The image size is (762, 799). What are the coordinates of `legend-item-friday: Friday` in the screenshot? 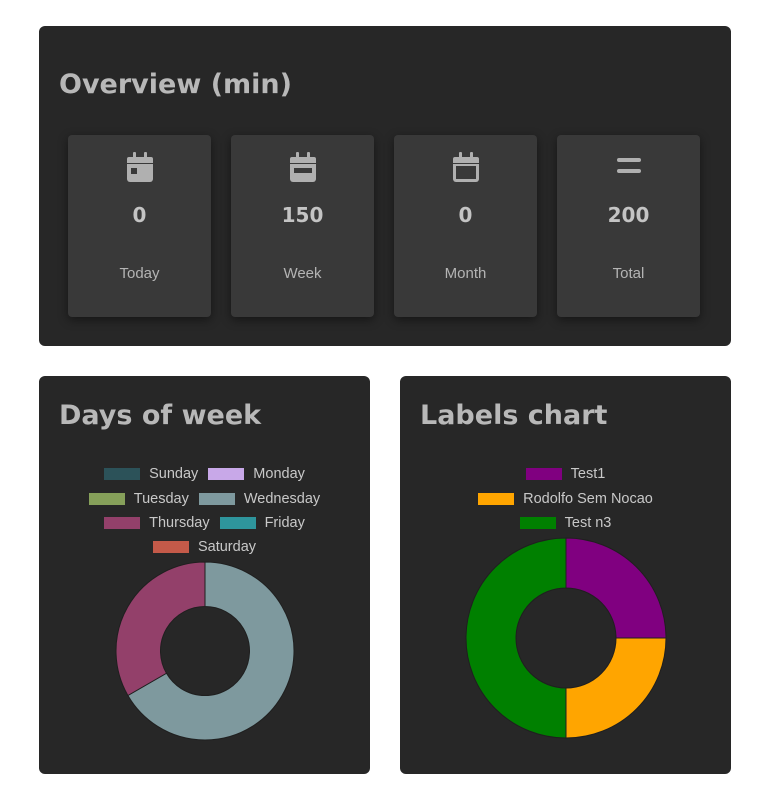 It's located at (262, 523).